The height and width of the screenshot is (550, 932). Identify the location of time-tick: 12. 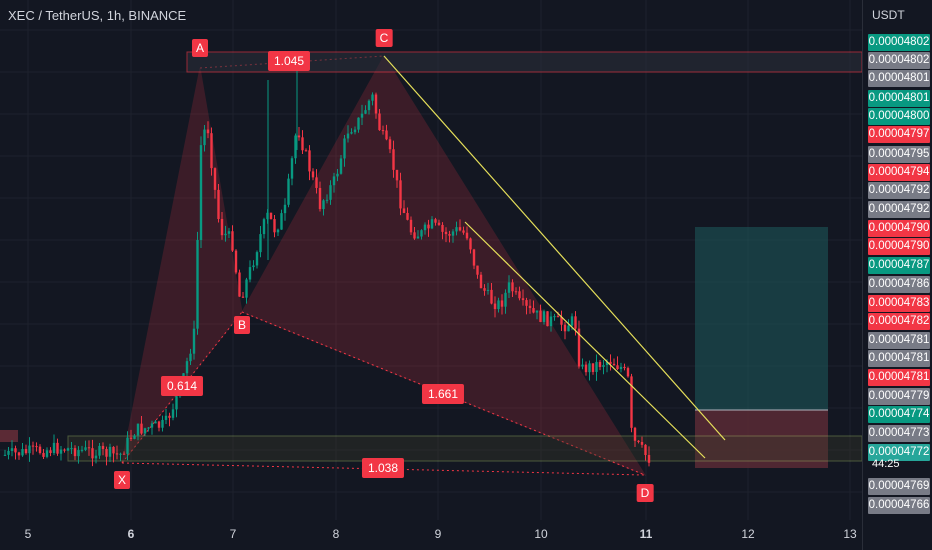
(747, 534).